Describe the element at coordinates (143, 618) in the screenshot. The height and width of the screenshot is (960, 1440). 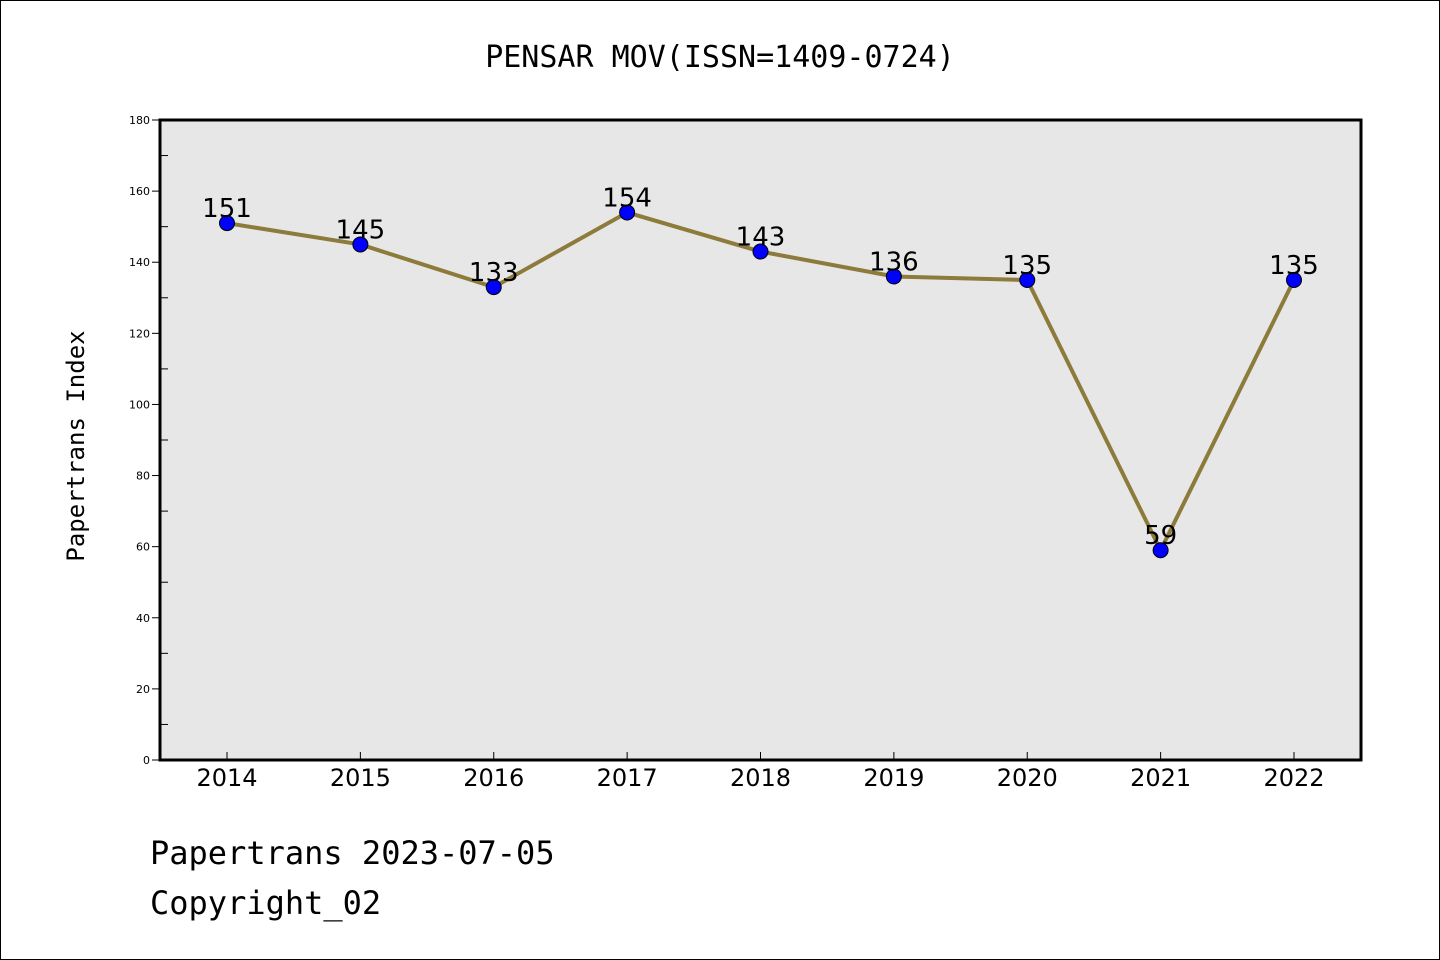
I see `y-tick-label: 40` at that location.